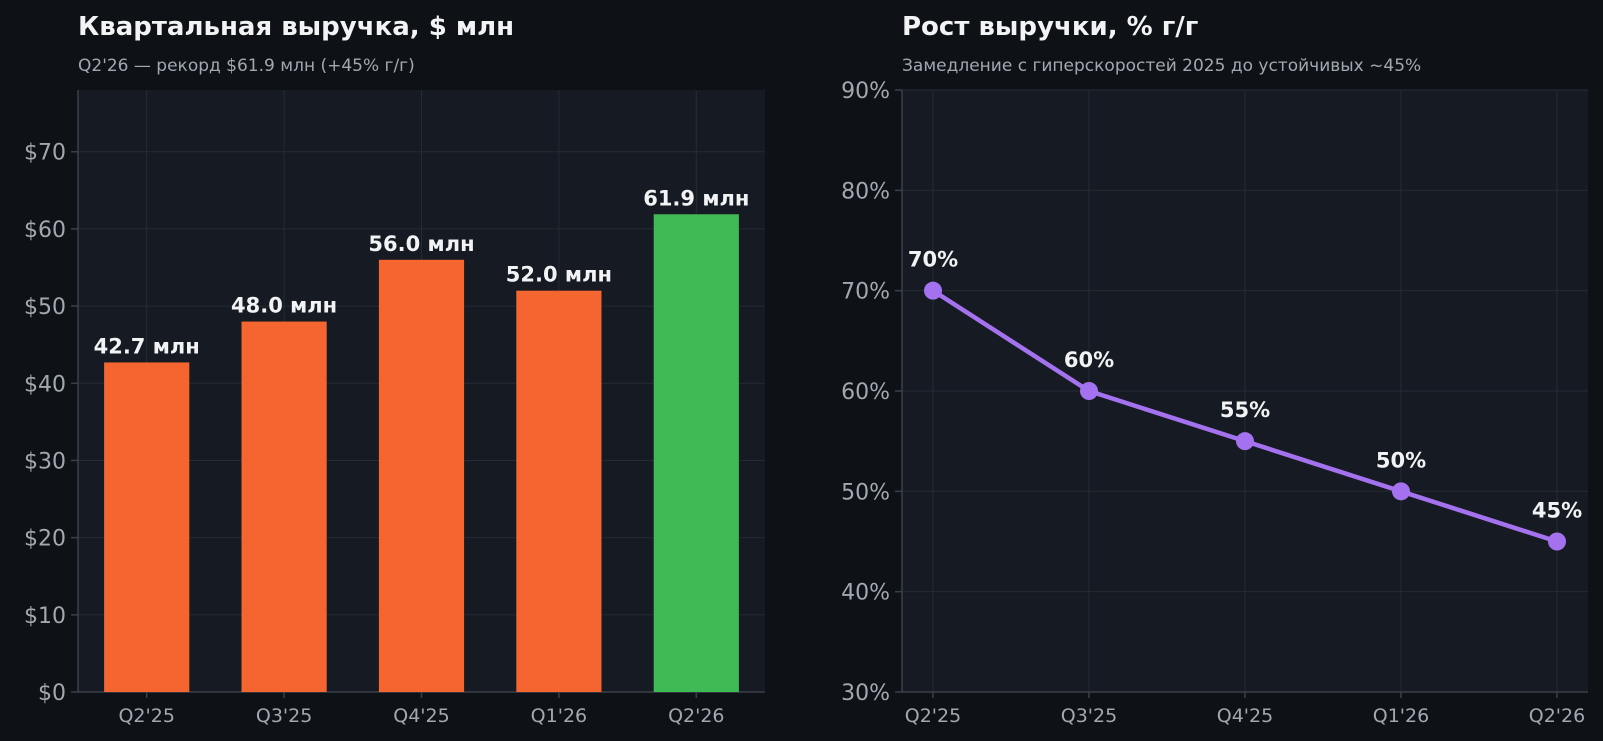 Image resolution: width=1603 pixels, height=741 pixels. I want to click on bar-q126, so click(559, 491).